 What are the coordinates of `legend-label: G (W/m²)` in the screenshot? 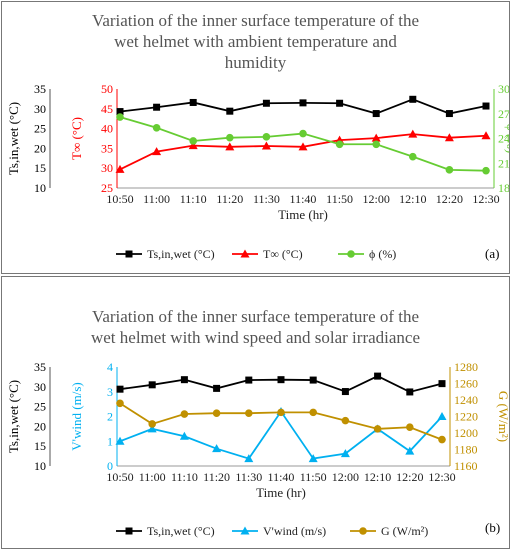 It's located at (404, 531).